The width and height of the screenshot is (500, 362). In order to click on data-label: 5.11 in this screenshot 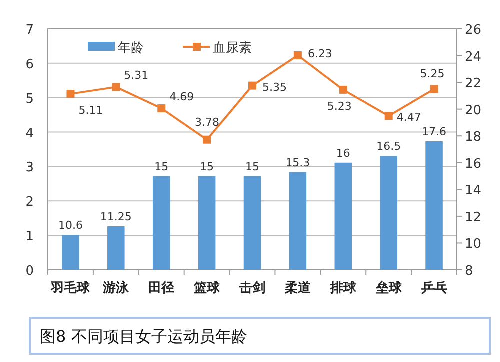, I will do `click(91, 111)`.